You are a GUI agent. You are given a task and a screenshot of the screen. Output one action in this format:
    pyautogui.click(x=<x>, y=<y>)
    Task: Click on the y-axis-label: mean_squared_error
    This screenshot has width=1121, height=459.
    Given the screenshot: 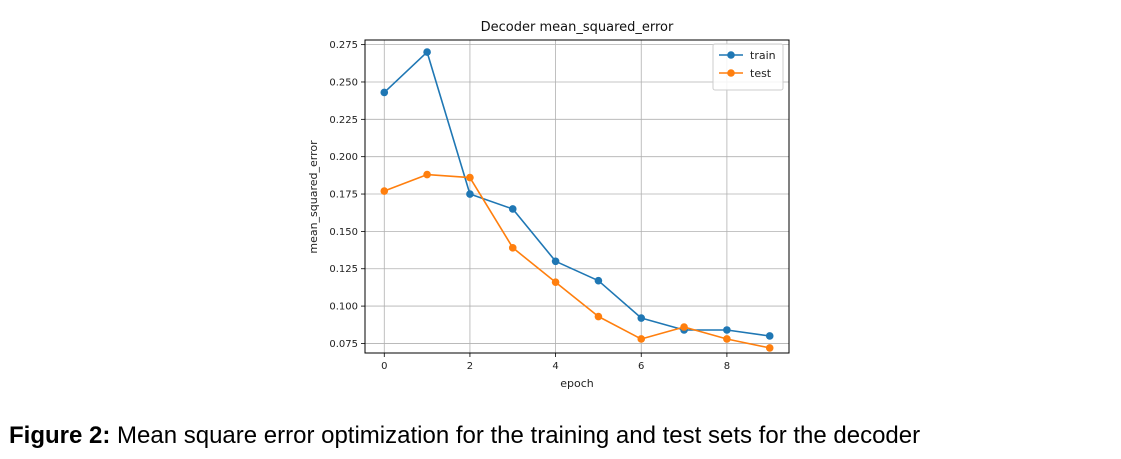 What is the action you would take?
    pyautogui.click(x=313, y=197)
    